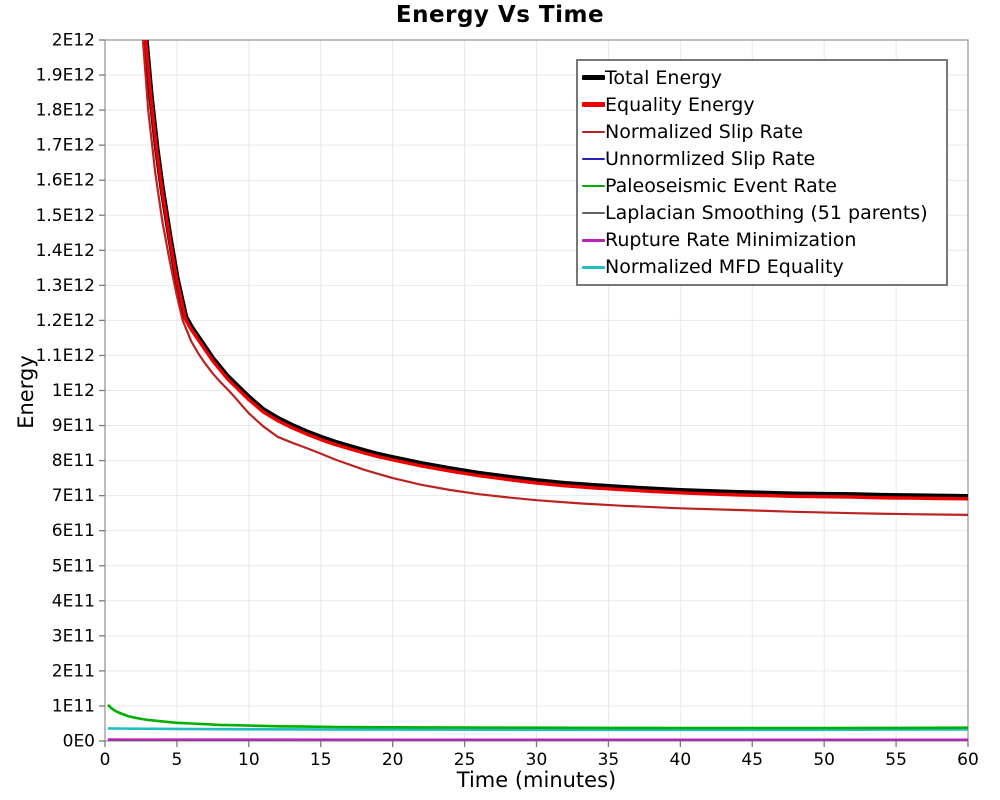 The image size is (1000, 800). I want to click on x-tick-label: 55, so click(896, 760).